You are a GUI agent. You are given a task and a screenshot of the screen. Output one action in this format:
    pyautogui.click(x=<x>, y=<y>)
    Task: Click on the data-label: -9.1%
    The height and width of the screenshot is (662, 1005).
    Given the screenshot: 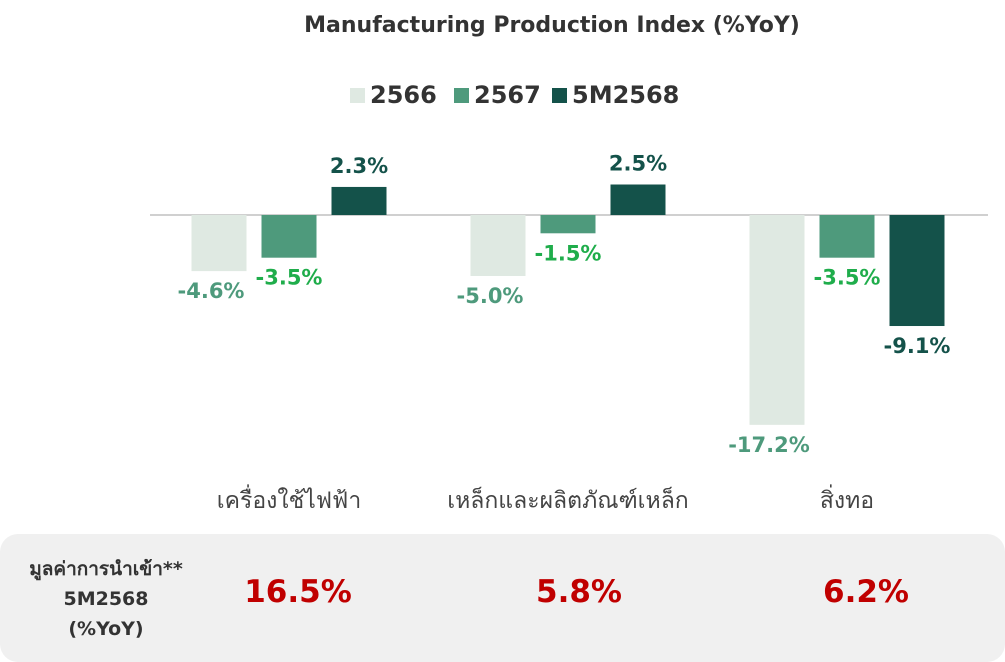 What is the action you would take?
    pyautogui.click(x=917, y=346)
    